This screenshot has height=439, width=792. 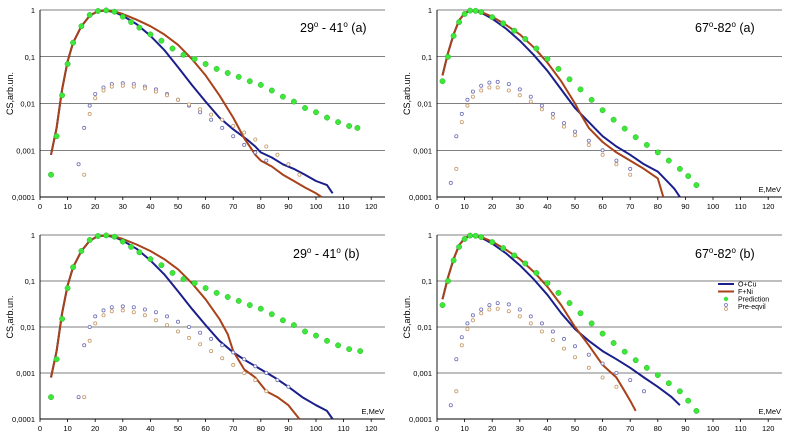 I want to click on x-tick-label: 60, so click(x=205, y=206).